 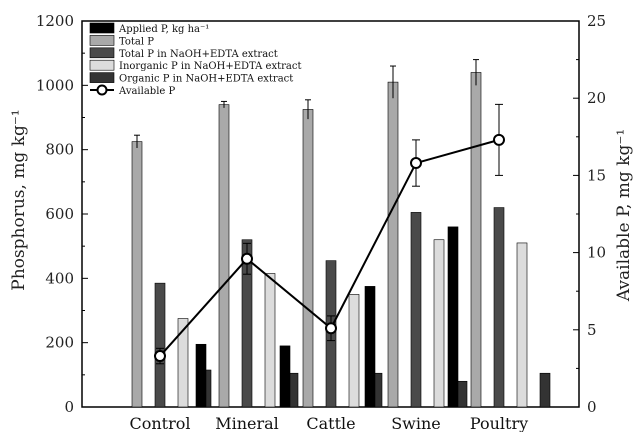 I want to click on y-axis-title-left: Phosphorus, mg kg⁻¹, so click(x=19, y=199).